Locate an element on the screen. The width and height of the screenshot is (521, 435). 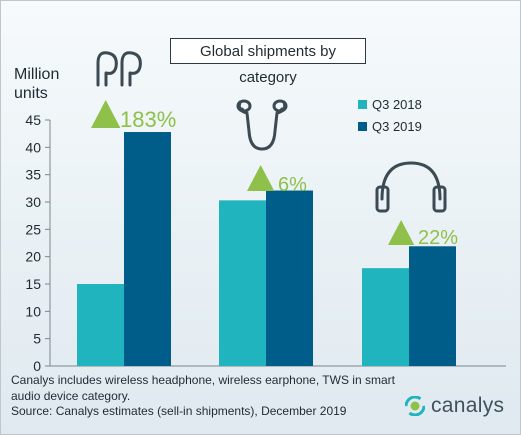
legend-item-q3-2019: Q3 2019 is located at coordinates (390, 126).